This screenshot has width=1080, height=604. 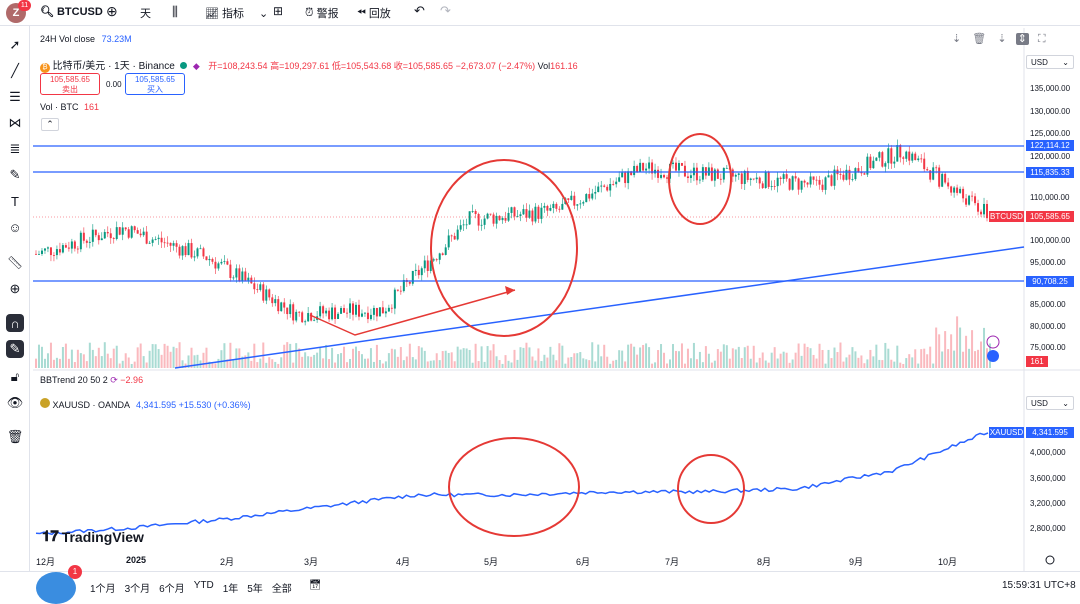 I want to click on undo-button: ↶, so click(x=419, y=11).